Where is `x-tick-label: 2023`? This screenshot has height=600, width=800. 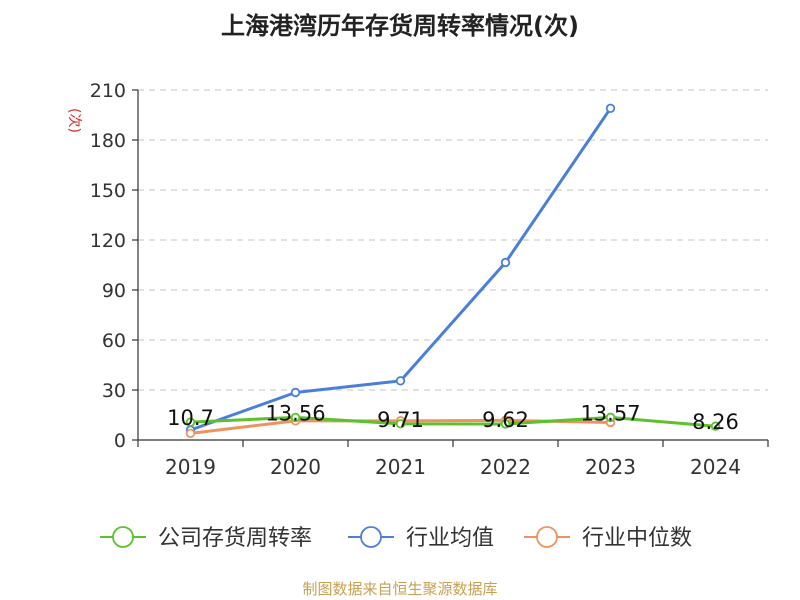 x-tick-label: 2023 is located at coordinates (610, 467).